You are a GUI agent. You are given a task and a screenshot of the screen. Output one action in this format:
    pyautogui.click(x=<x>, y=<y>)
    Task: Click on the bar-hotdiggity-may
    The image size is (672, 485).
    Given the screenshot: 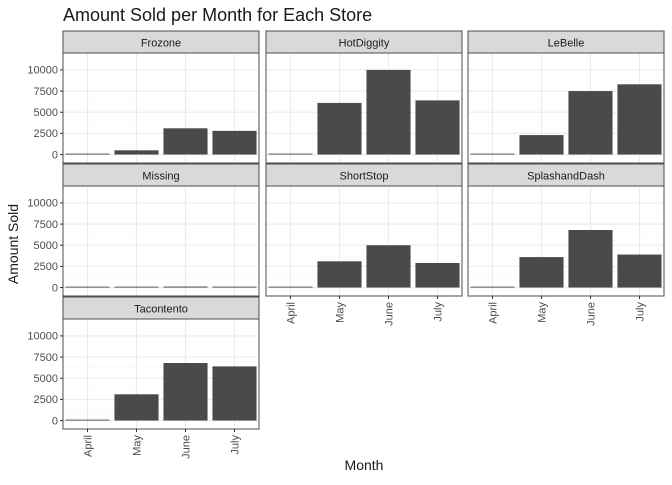 What is the action you would take?
    pyautogui.click(x=339, y=128)
    